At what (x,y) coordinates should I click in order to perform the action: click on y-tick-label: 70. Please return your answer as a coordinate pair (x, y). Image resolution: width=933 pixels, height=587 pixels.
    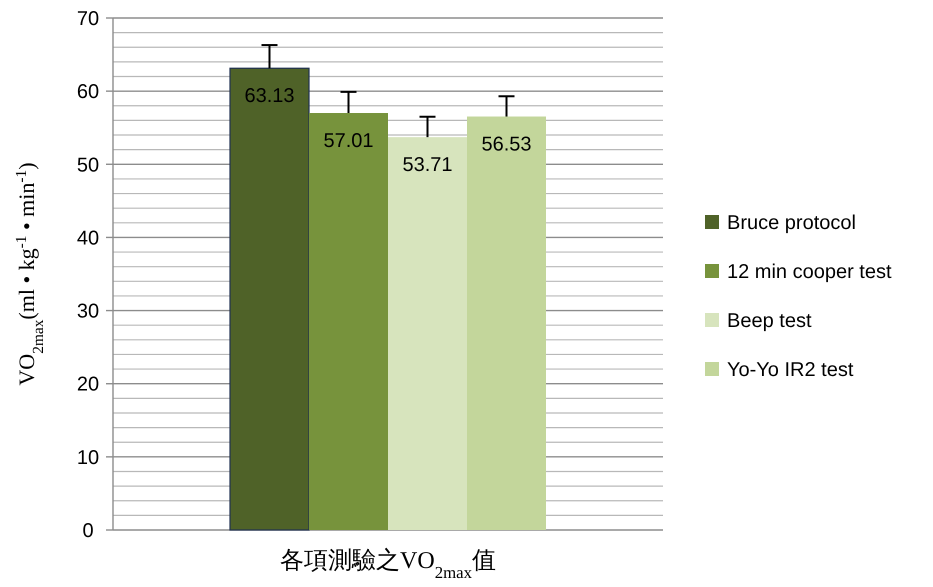
    Looking at the image, I should click on (88, 19).